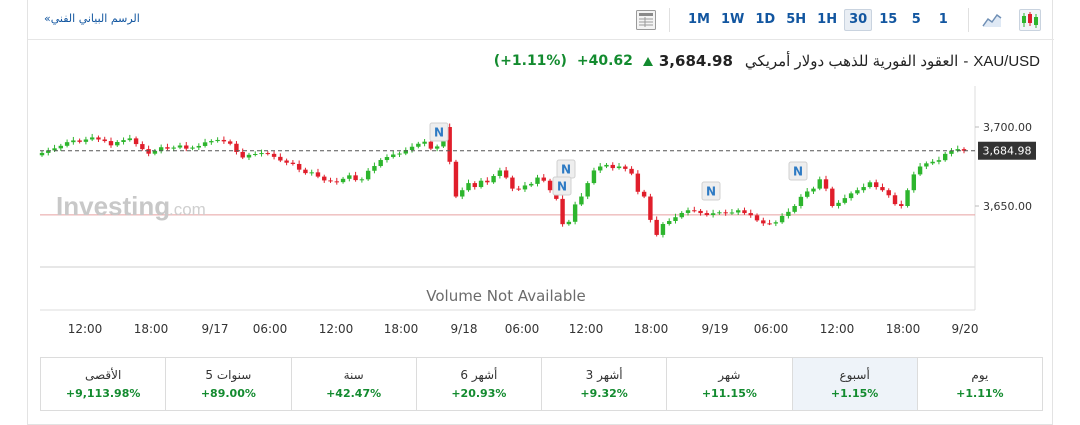  I want to click on perf-label: 6 أشهر, so click(479, 375).